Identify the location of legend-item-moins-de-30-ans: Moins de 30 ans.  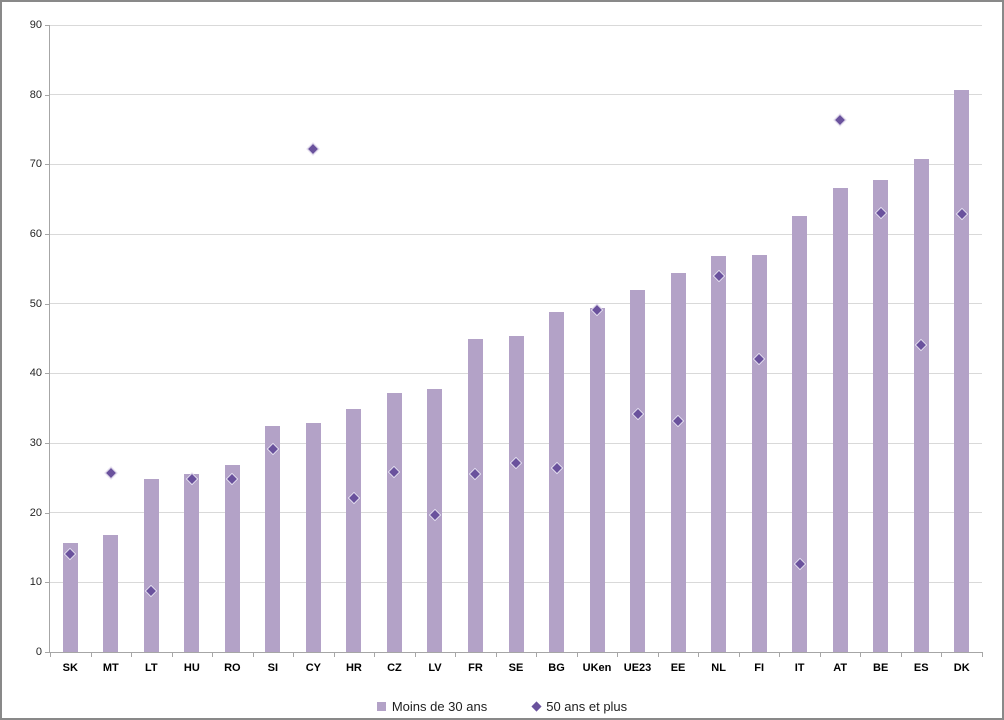
(432, 706).